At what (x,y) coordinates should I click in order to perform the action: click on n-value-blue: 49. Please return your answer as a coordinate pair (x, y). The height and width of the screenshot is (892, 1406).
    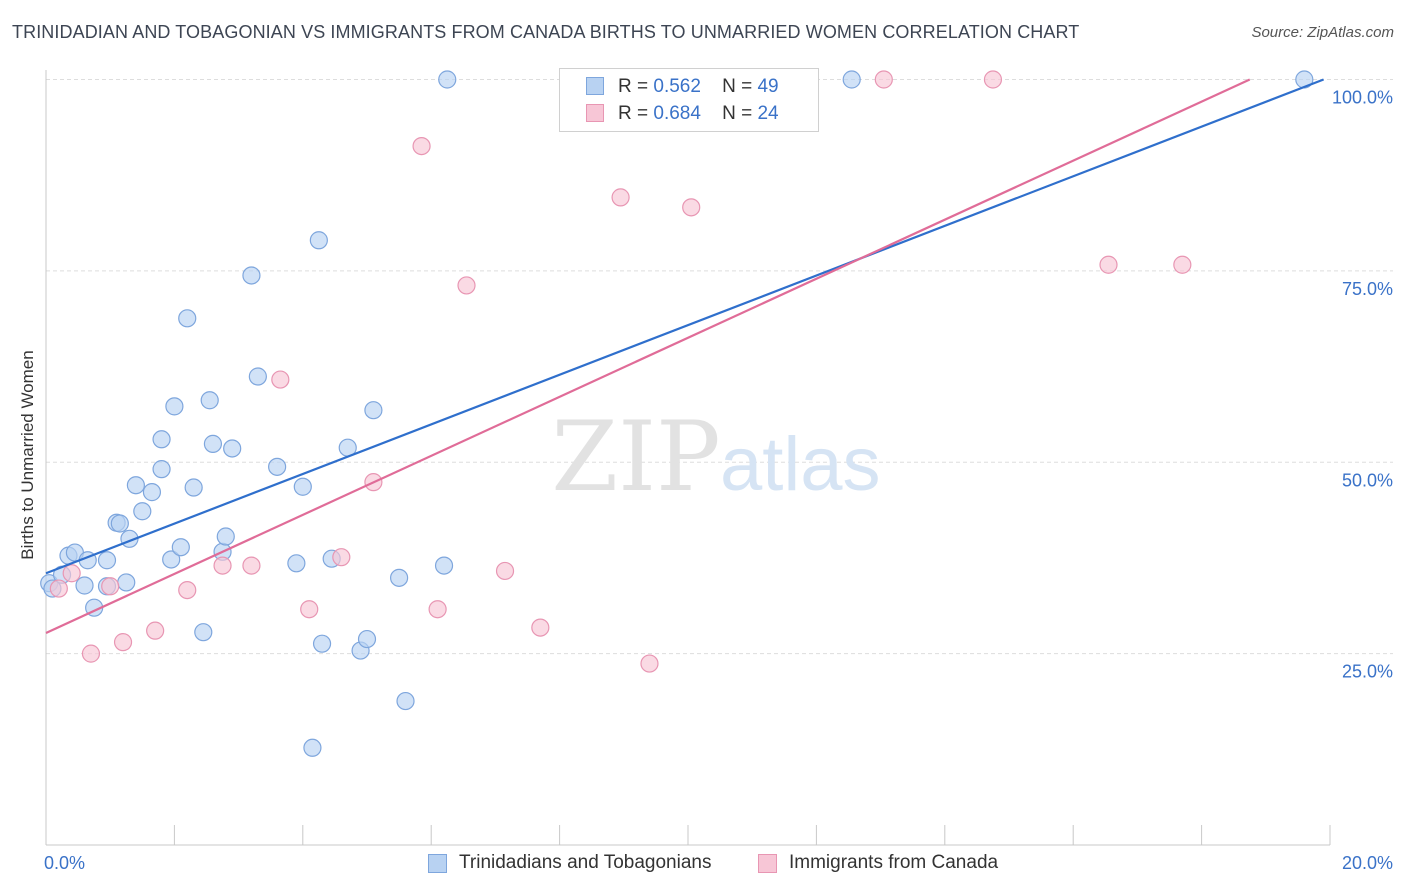
    Looking at the image, I should click on (768, 86).